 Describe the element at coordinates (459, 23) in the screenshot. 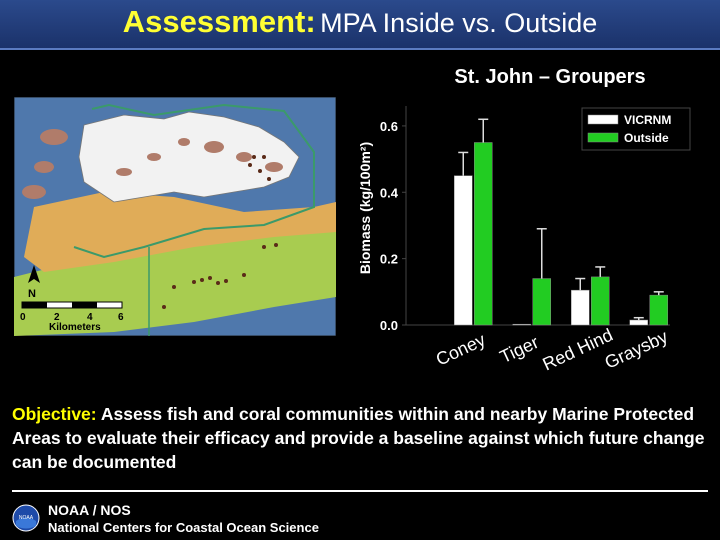

I see `title-rest: MPA Inside vs. Outside` at that location.